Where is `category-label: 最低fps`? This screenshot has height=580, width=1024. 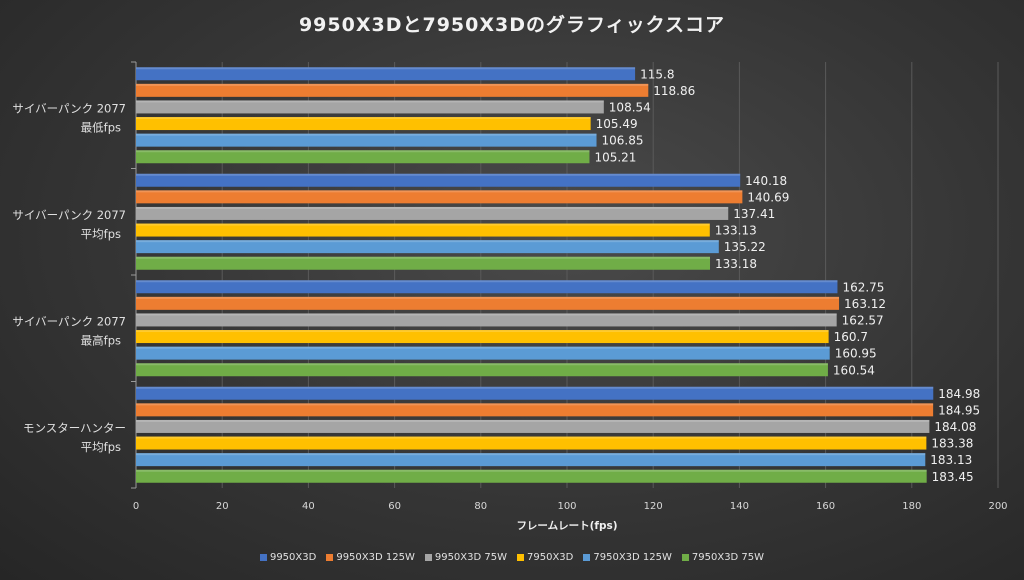 category-label: 最低fps is located at coordinates (101, 127).